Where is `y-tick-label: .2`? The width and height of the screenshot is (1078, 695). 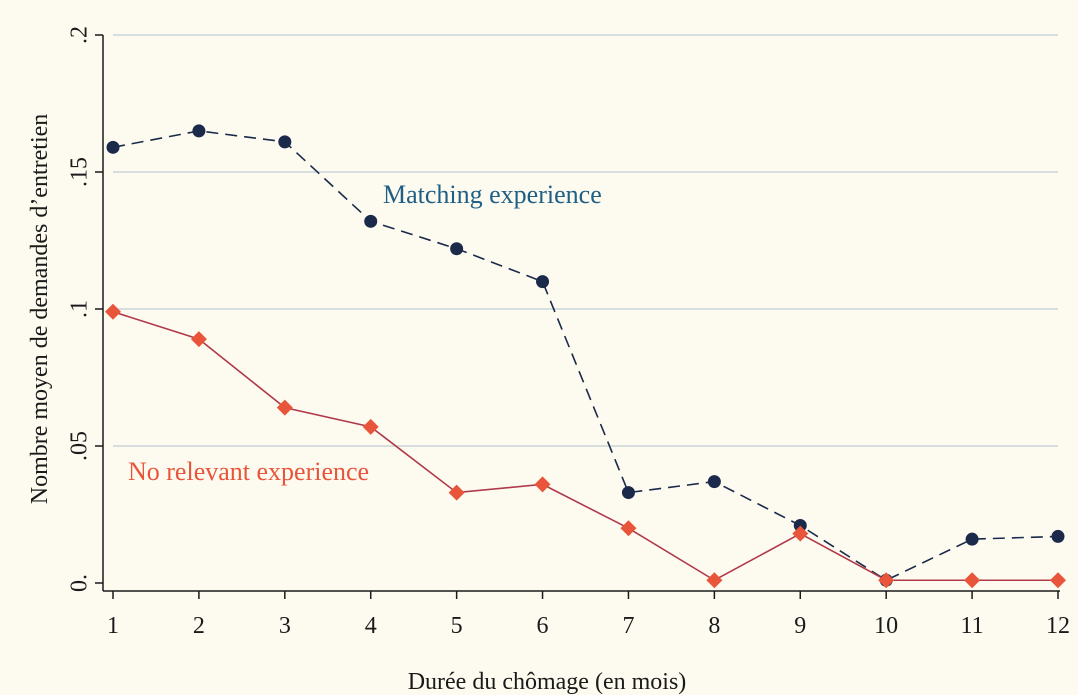
y-tick-label: .2 is located at coordinates (80, 35).